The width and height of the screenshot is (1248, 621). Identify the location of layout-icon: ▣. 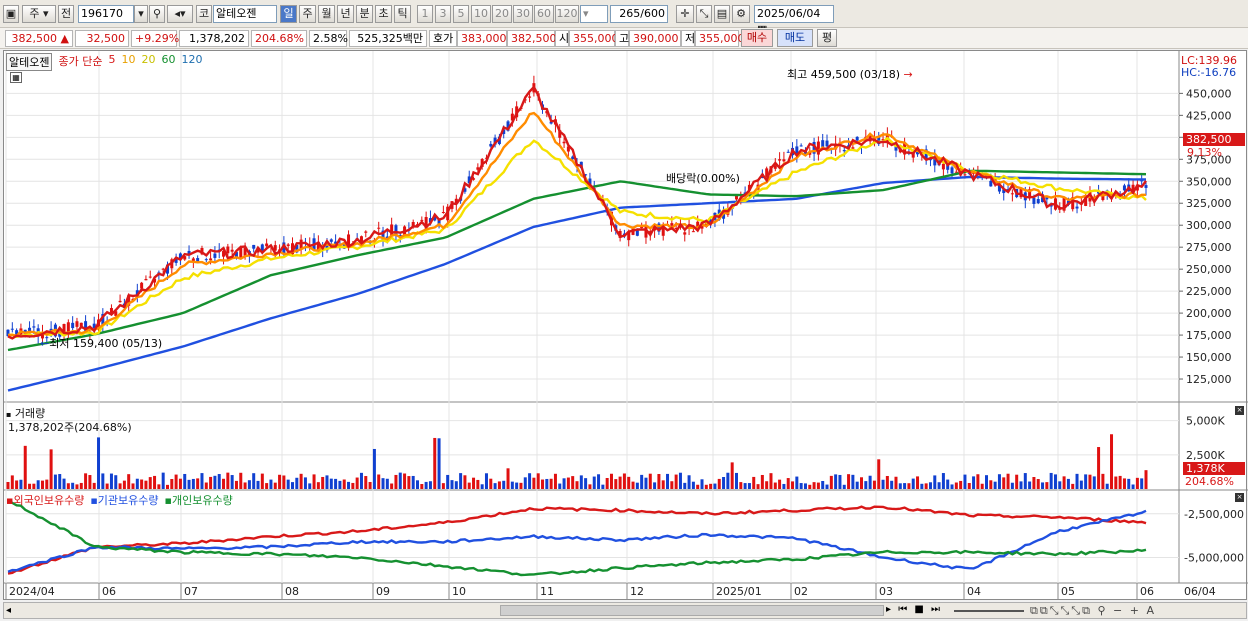
(11, 14).